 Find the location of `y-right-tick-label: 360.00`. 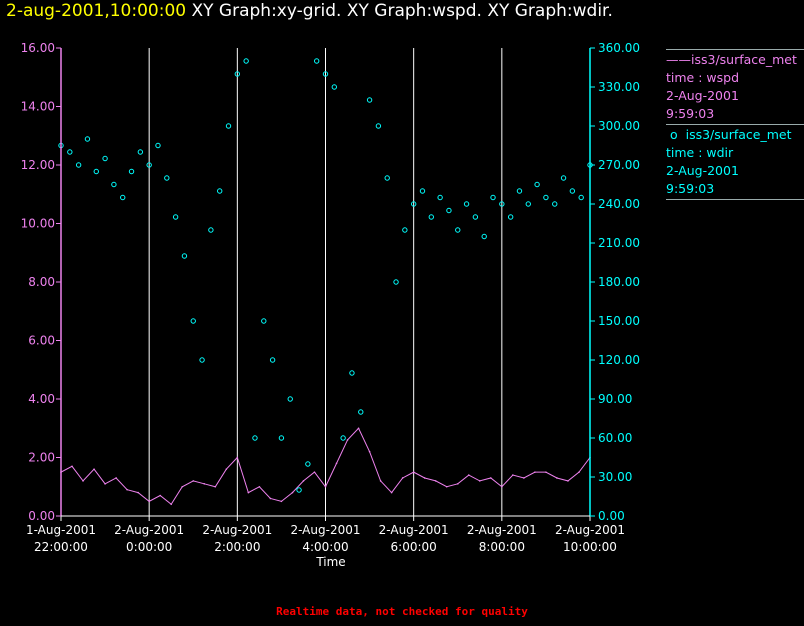

y-right-tick-label: 360.00 is located at coordinates (619, 48).